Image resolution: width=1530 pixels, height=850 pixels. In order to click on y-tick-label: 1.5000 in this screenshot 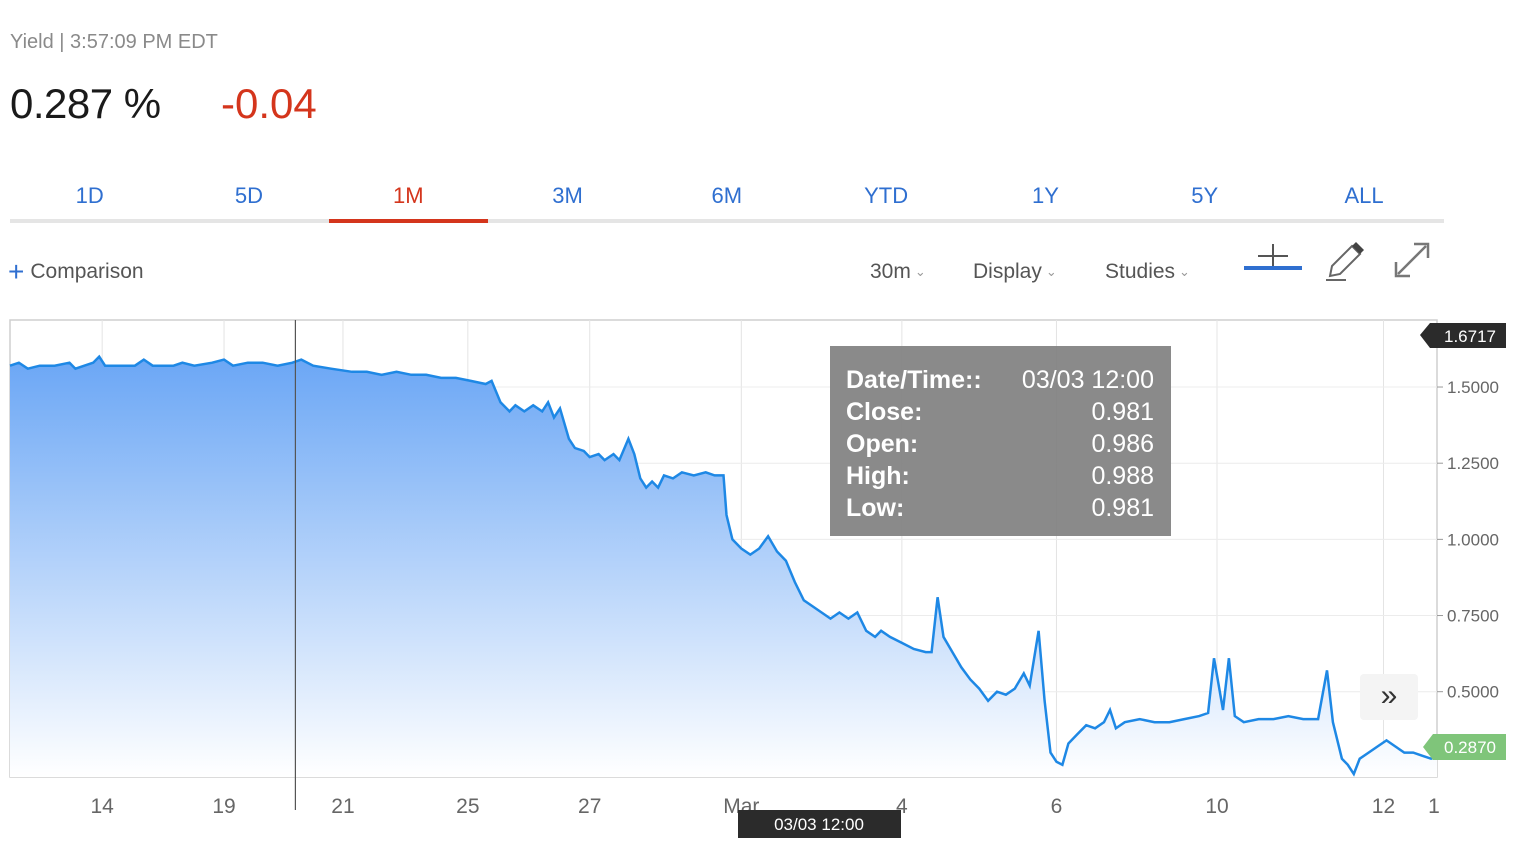, I will do `click(1473, 387)`.